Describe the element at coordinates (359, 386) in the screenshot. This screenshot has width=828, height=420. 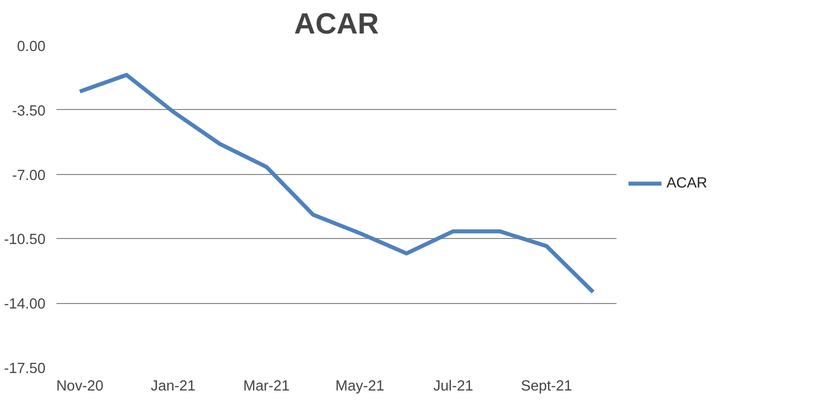
I see `x-tick-label: May-21` at that location.